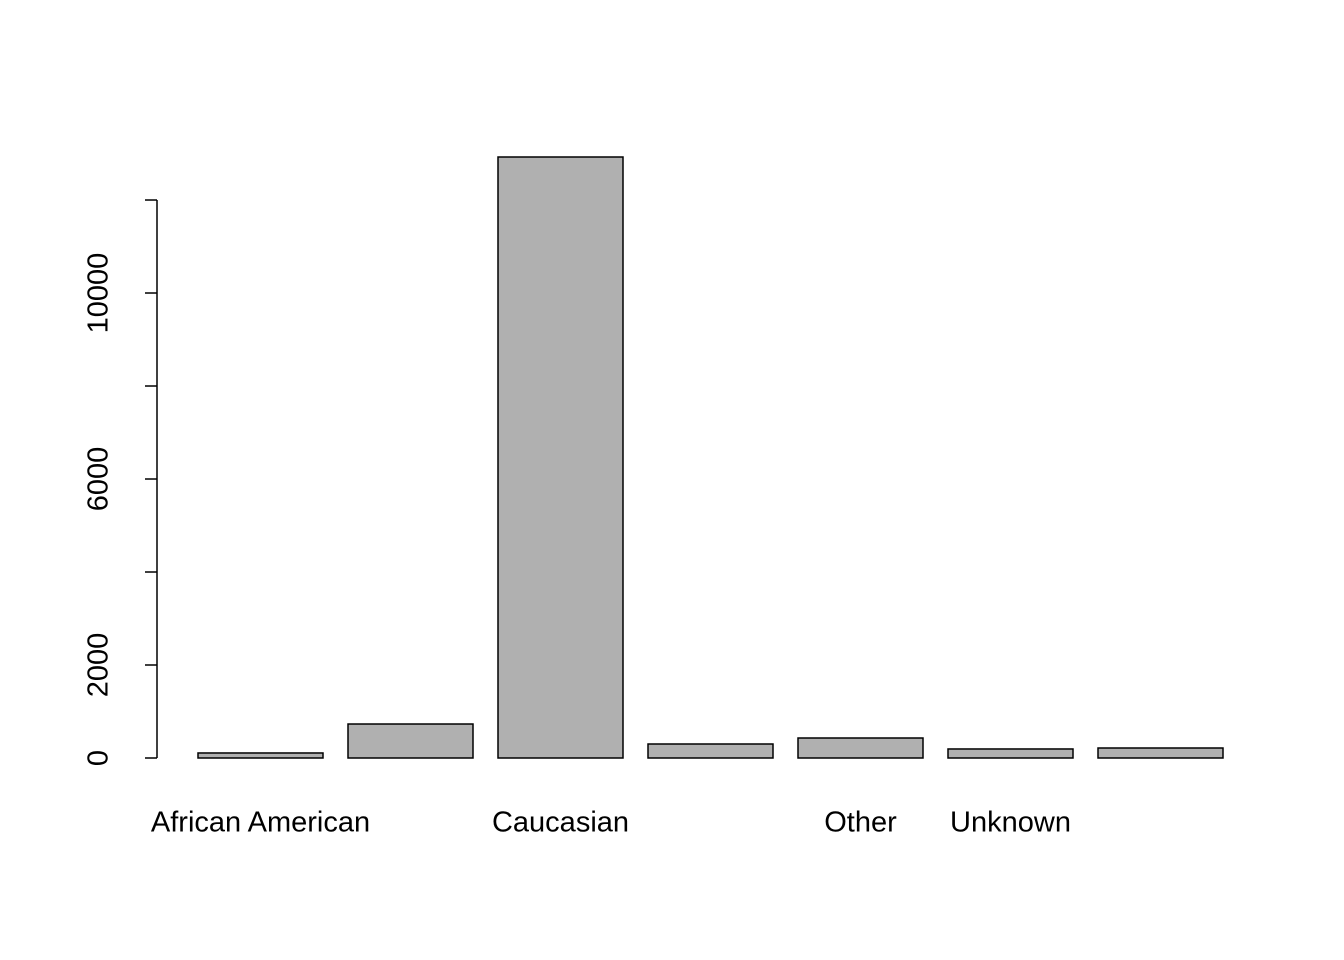 This screenshot has width=1344, height=960. Describe the element at coordinates (1010, 823) in the screenshot. I see `x-tick-label: Unknown` at that location.